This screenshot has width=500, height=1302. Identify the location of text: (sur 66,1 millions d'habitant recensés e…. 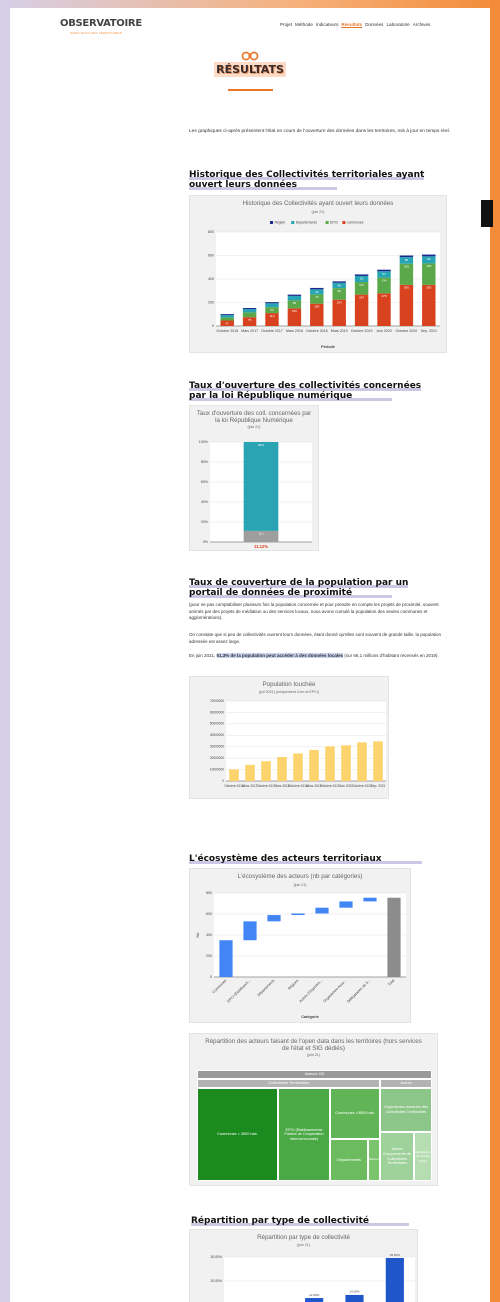
(391, 655).